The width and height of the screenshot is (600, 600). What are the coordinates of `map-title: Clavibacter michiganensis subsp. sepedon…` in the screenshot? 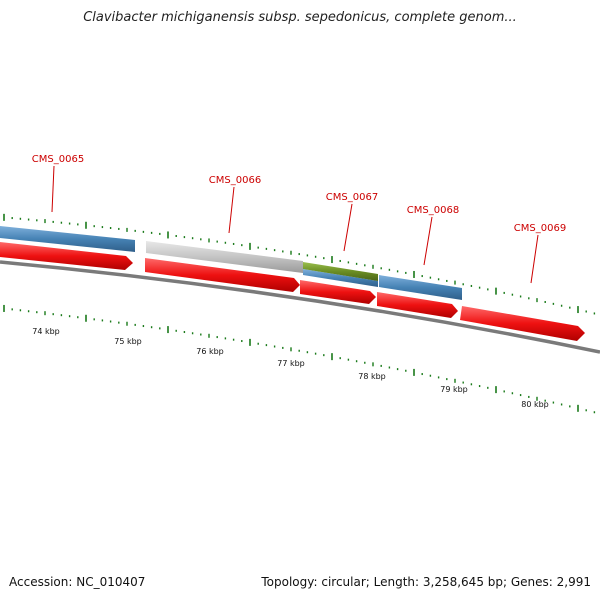 It's located at (300, 17).